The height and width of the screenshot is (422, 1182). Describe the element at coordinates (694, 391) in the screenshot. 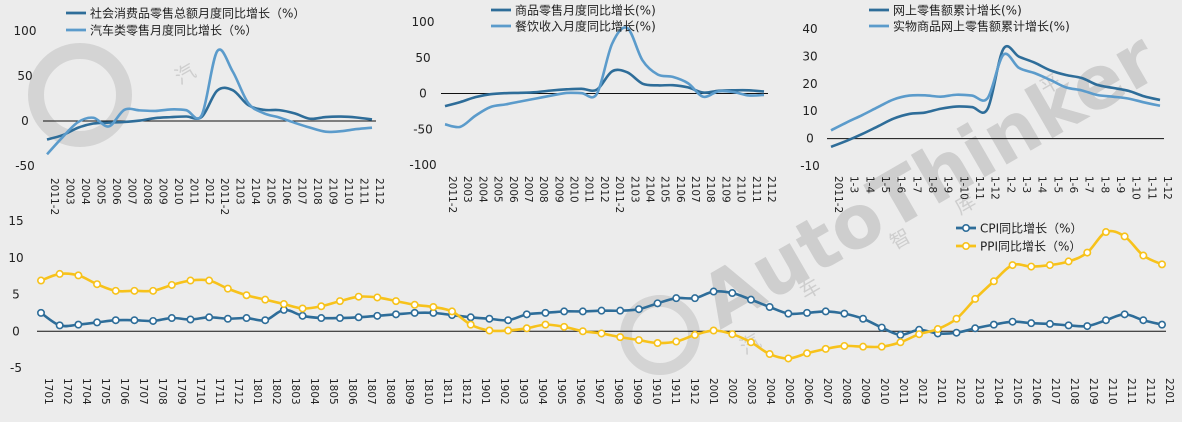

I see `x-tick-label: 1912` at that location.